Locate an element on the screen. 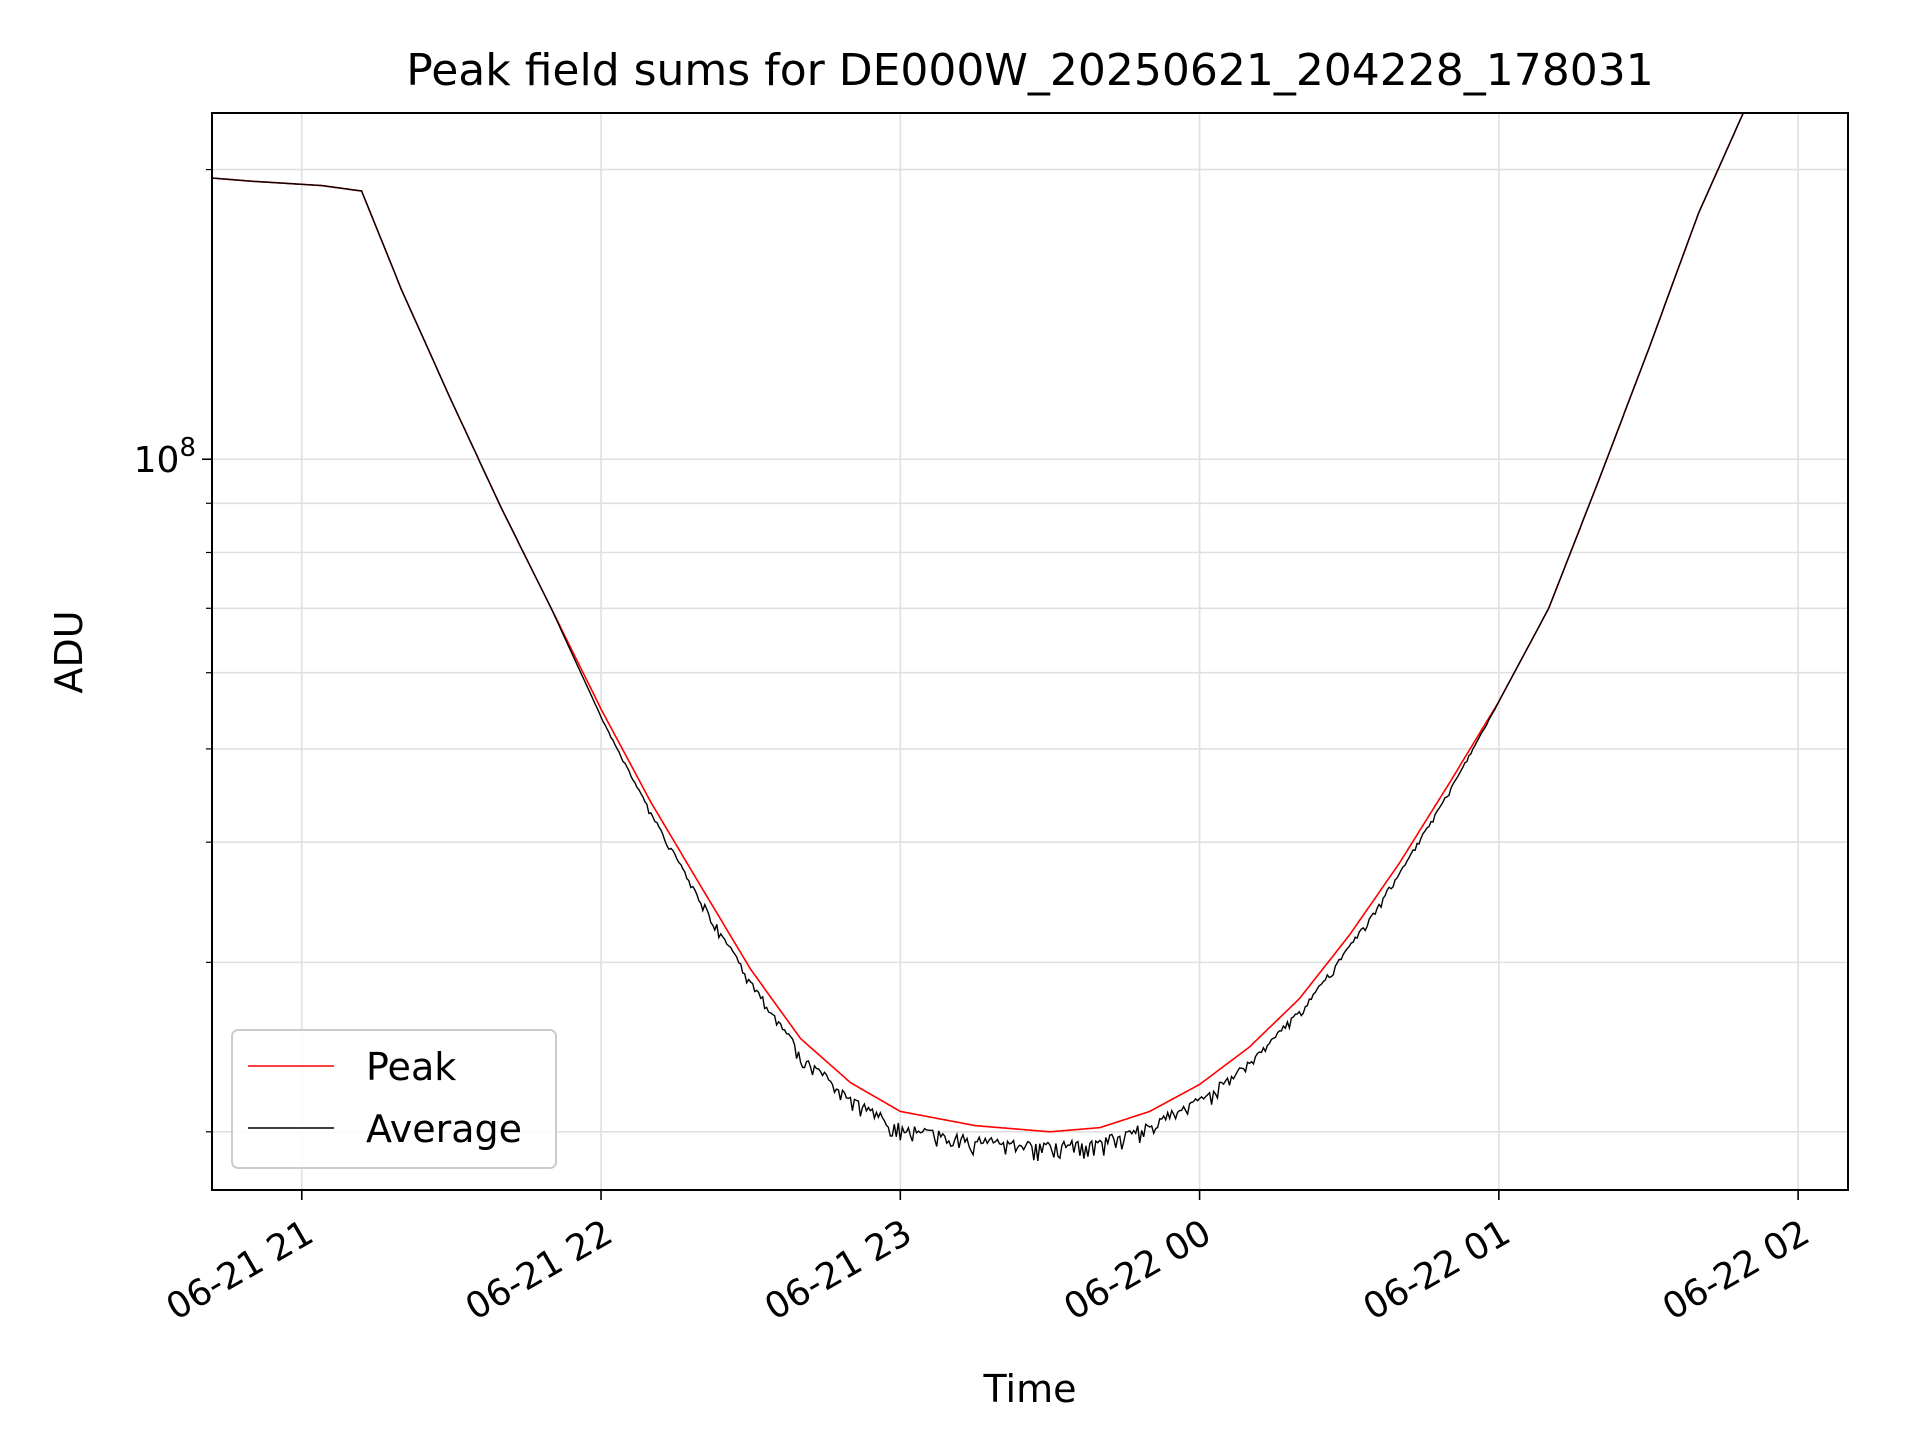 The height and width of the screenshot is (1440, 1920). legend-label-average: Average is located at coordinates (444, 1129).